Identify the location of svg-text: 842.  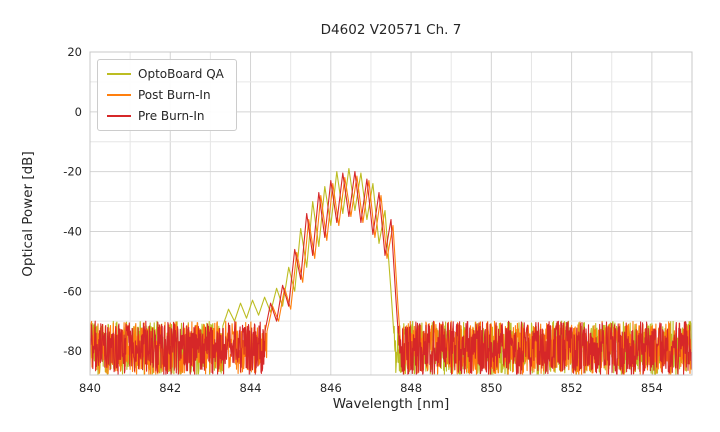
(170, 388).